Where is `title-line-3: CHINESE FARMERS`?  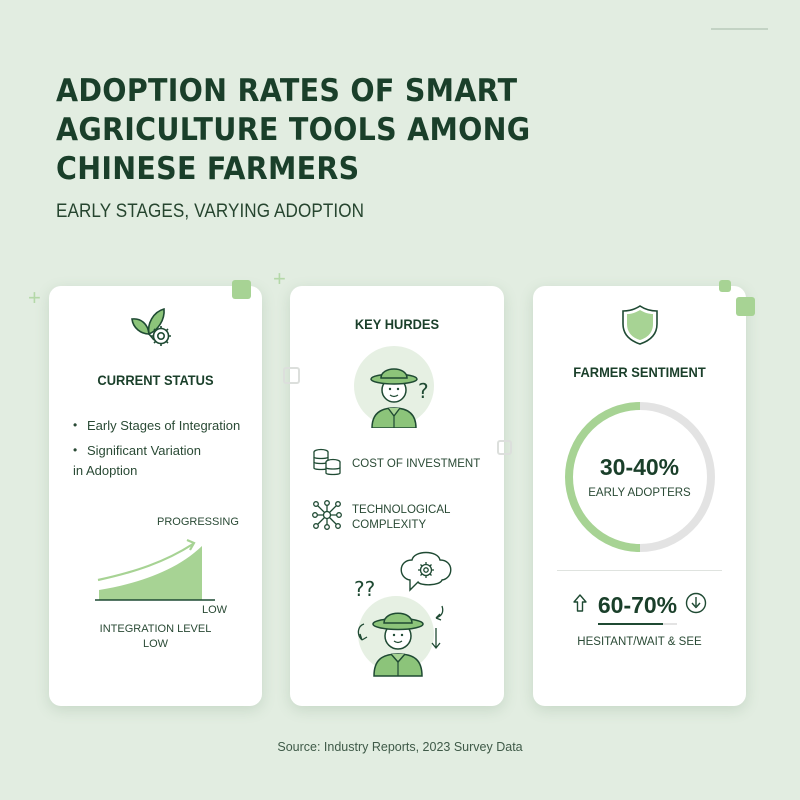 title-line-3: CHINESE FARMERS is located at coordinates (208, 169).